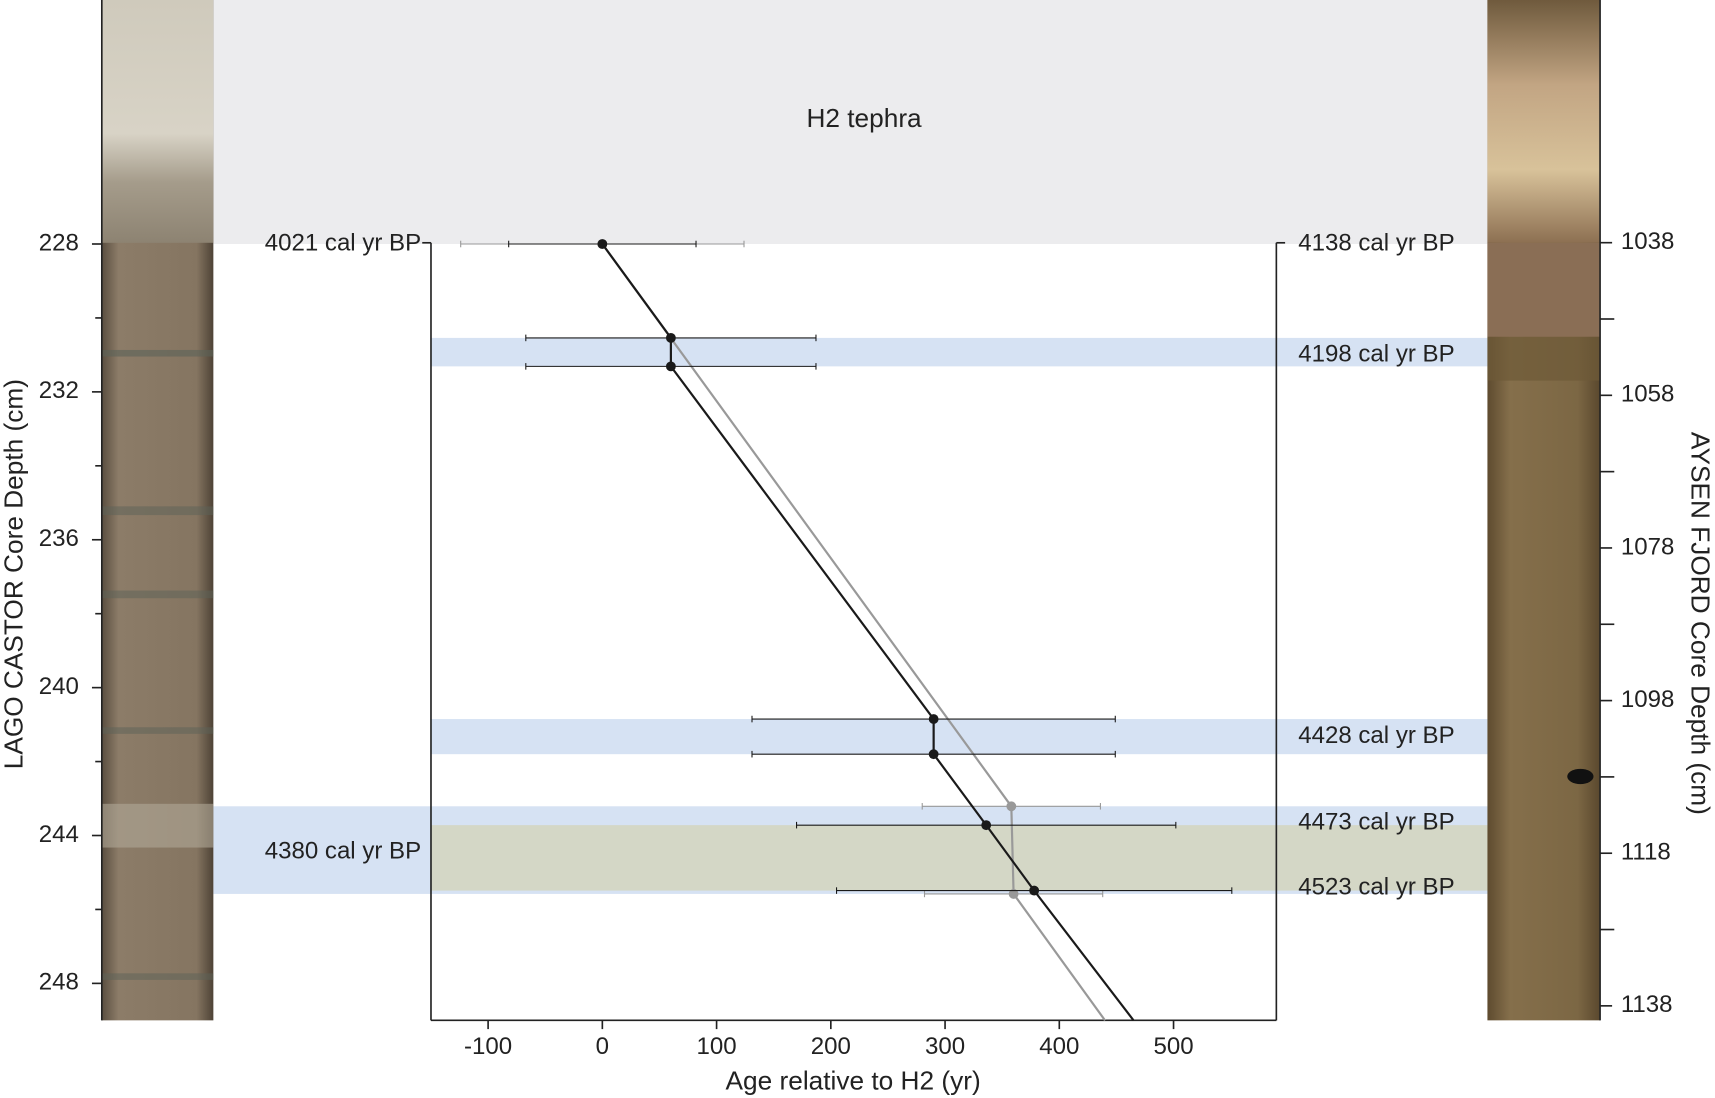  What do you see at coordinates (1376, 242) in the screenshot?
I see `age-label: 4138 cal yr BP` at bounding box center [1376, 242].